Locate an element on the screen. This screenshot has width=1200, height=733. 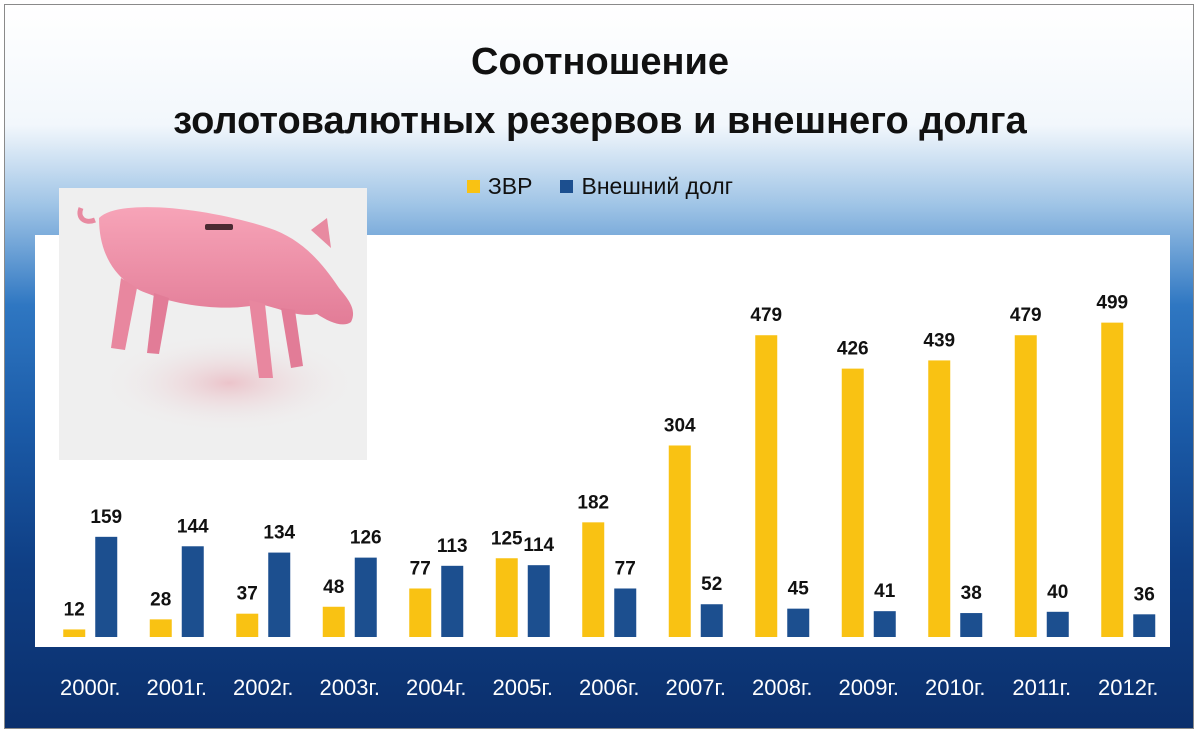
data-label-debt: 41 is located at coordinates (885, 591).